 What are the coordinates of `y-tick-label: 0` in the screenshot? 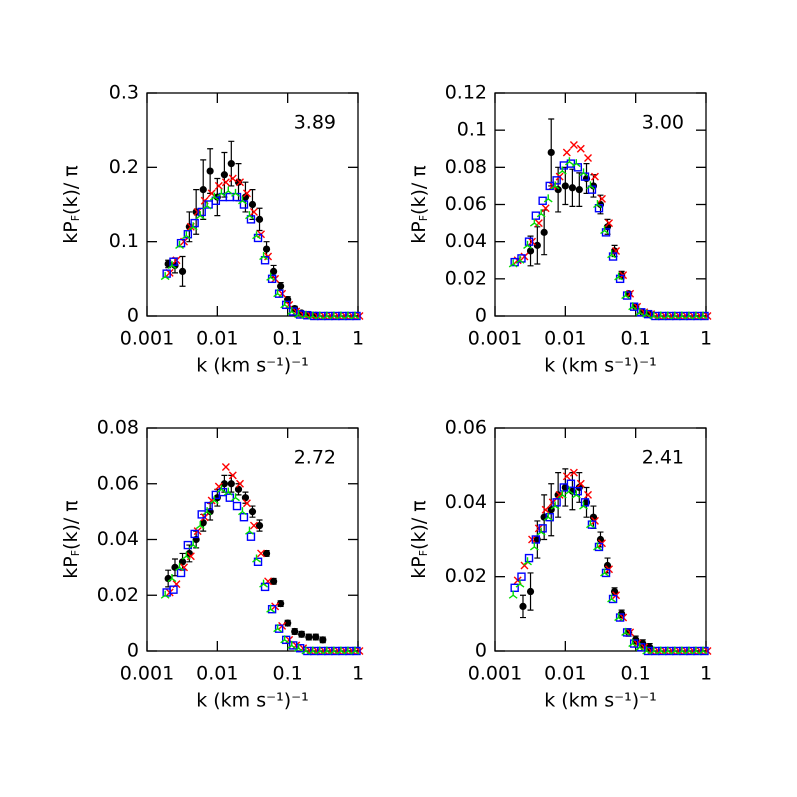 It's located at (481, 316).